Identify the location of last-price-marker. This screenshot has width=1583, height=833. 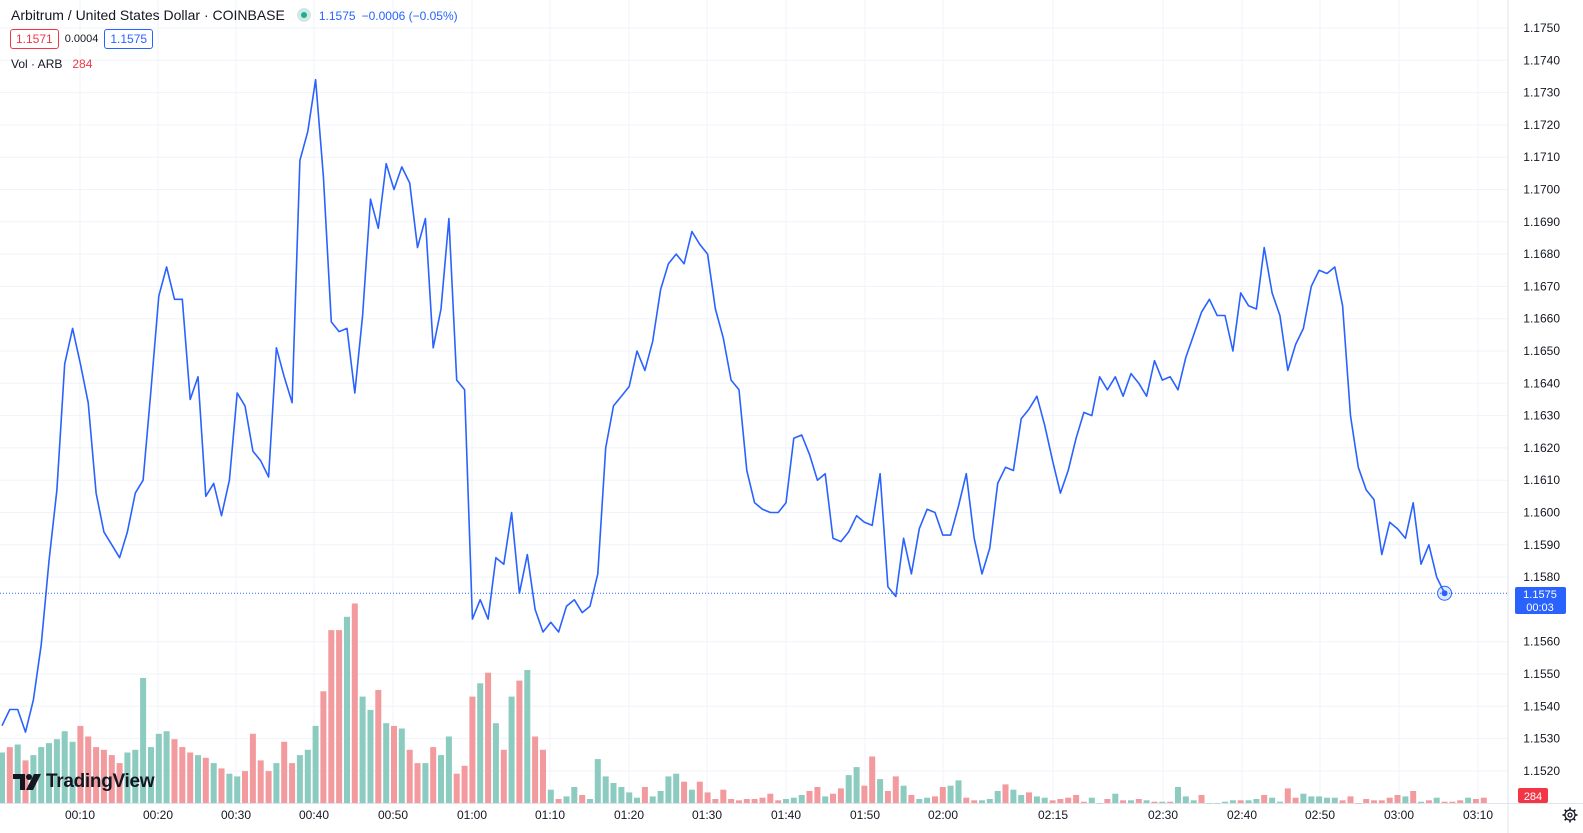
(1445, 593).